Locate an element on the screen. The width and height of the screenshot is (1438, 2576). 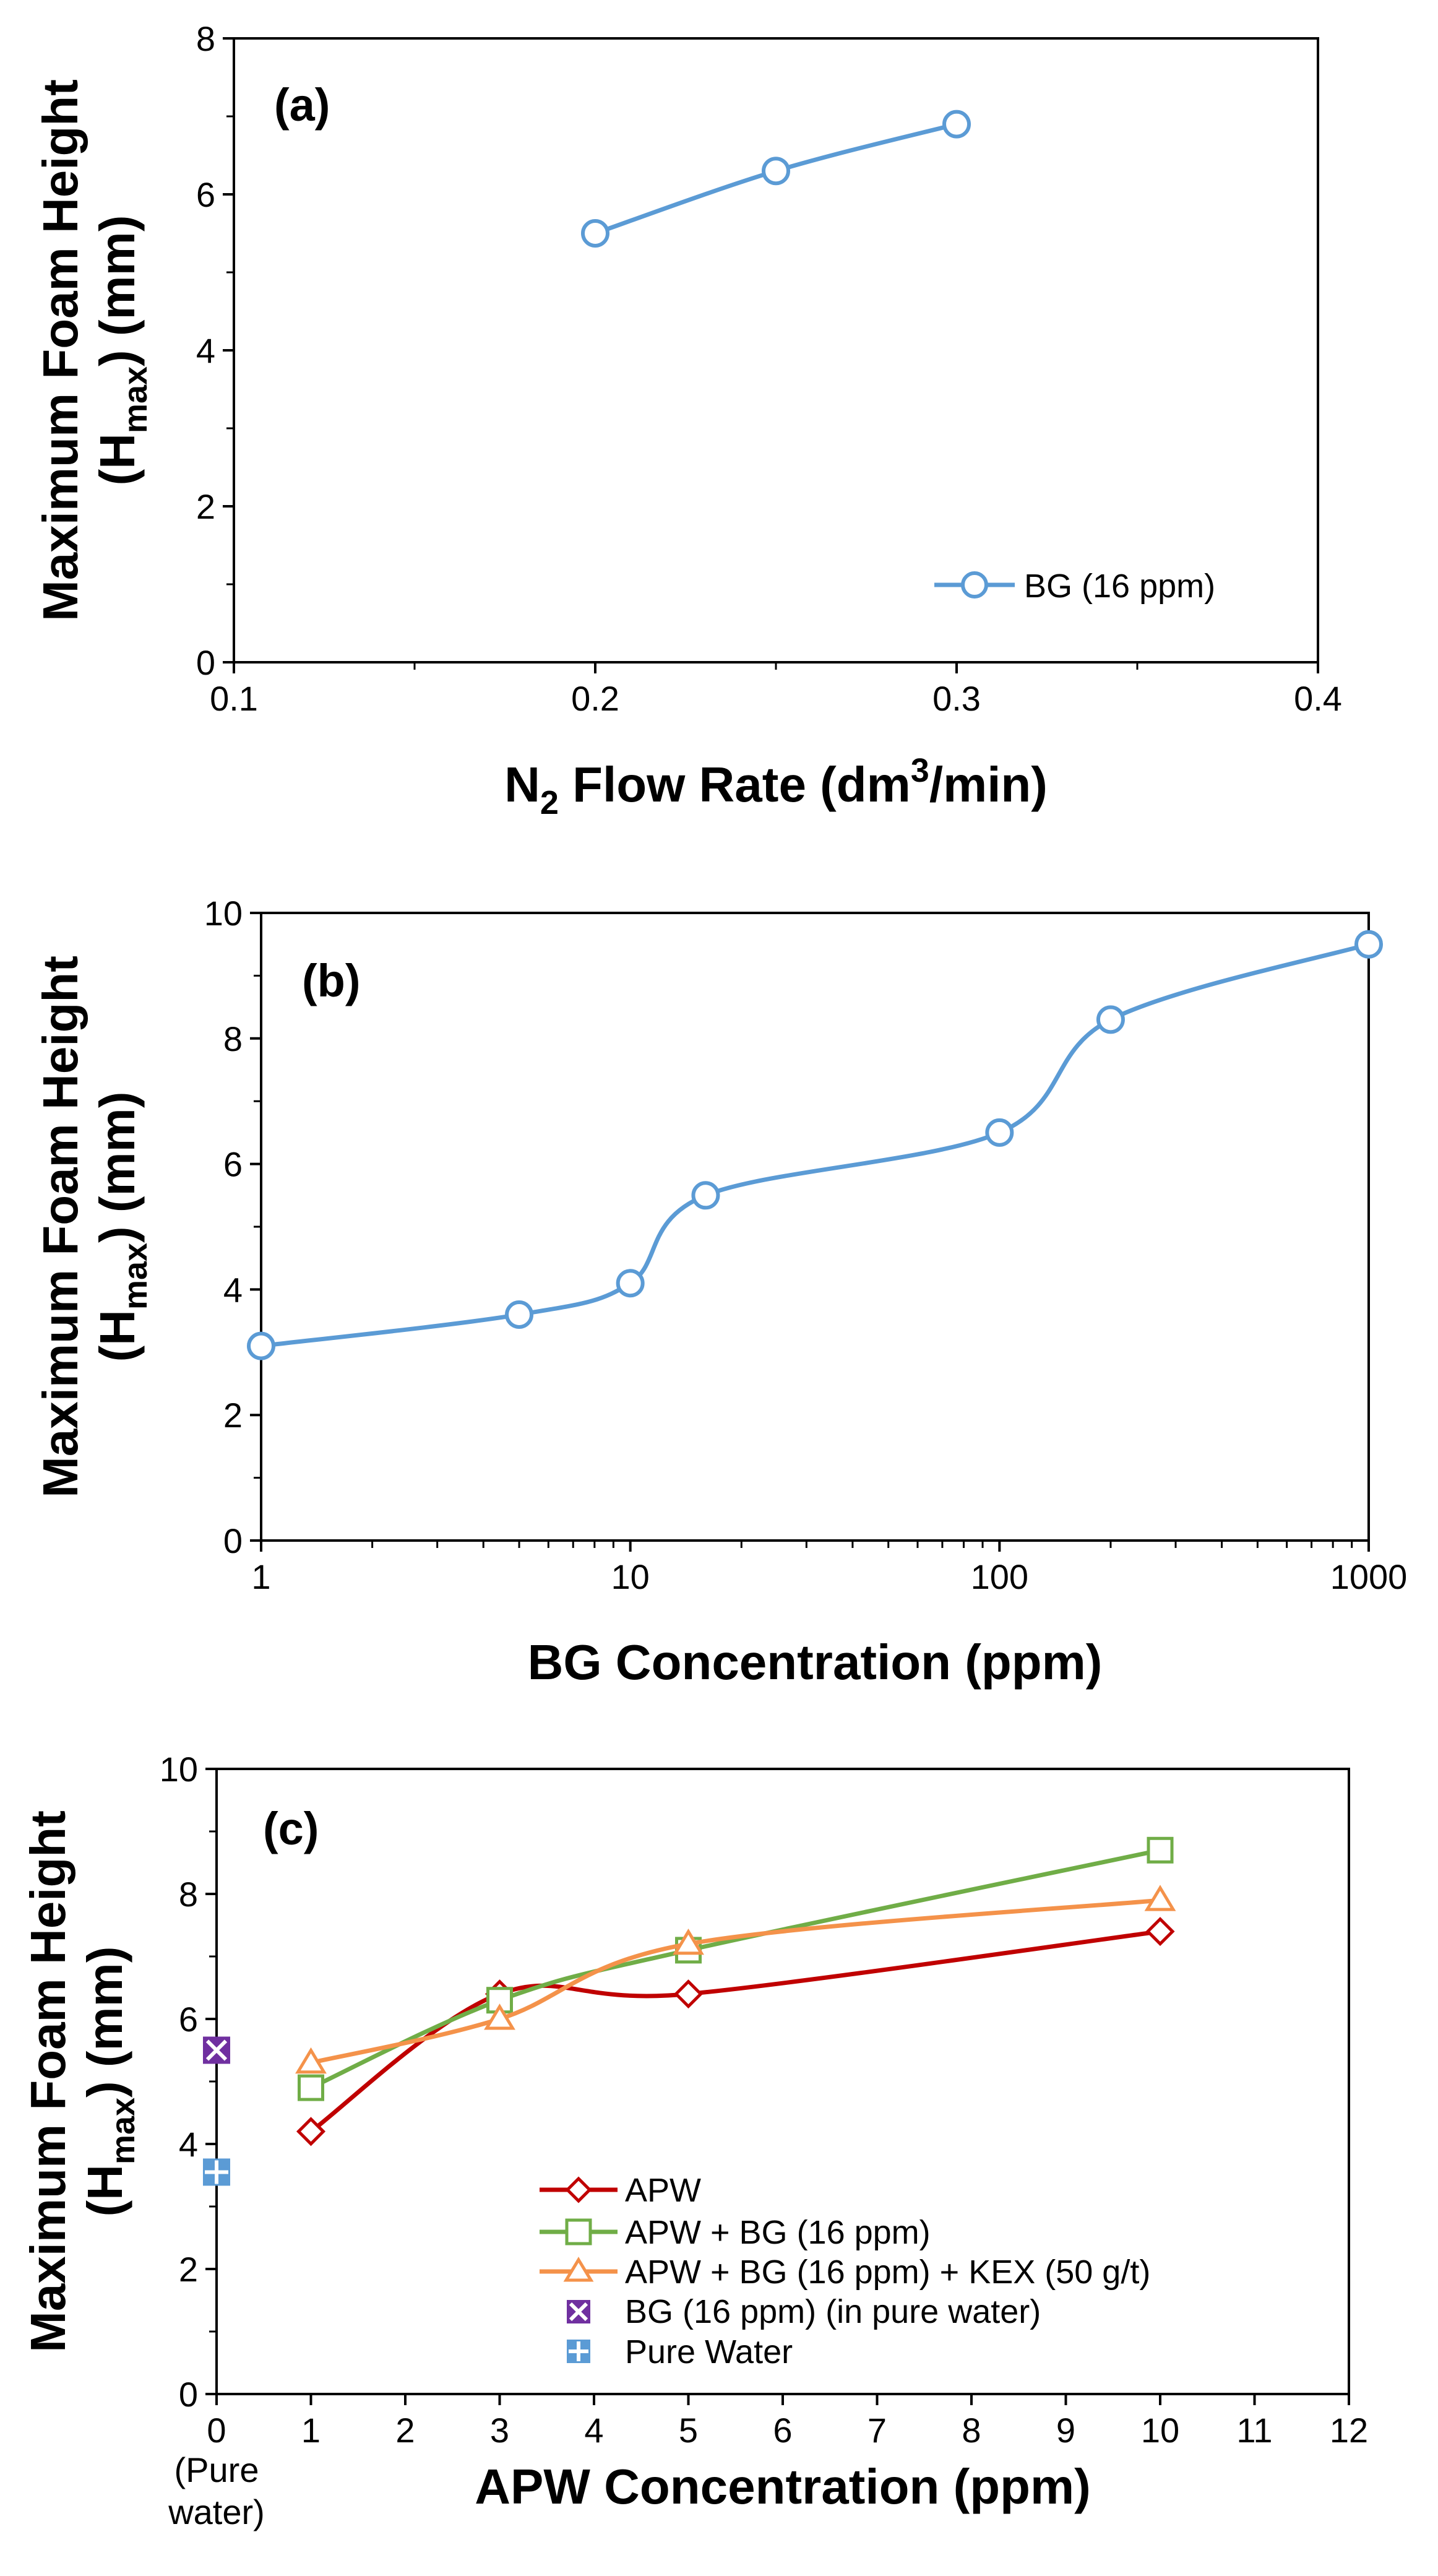
x-axis-title-b: BG Concentration (ppm) is located at coordinates (815, 1662).